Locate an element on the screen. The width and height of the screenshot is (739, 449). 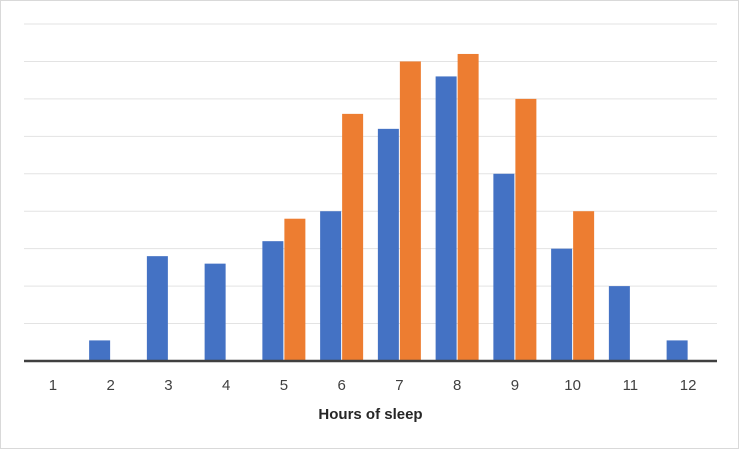
x-tick-label-3: 3 is located at coordinates (168, 385).